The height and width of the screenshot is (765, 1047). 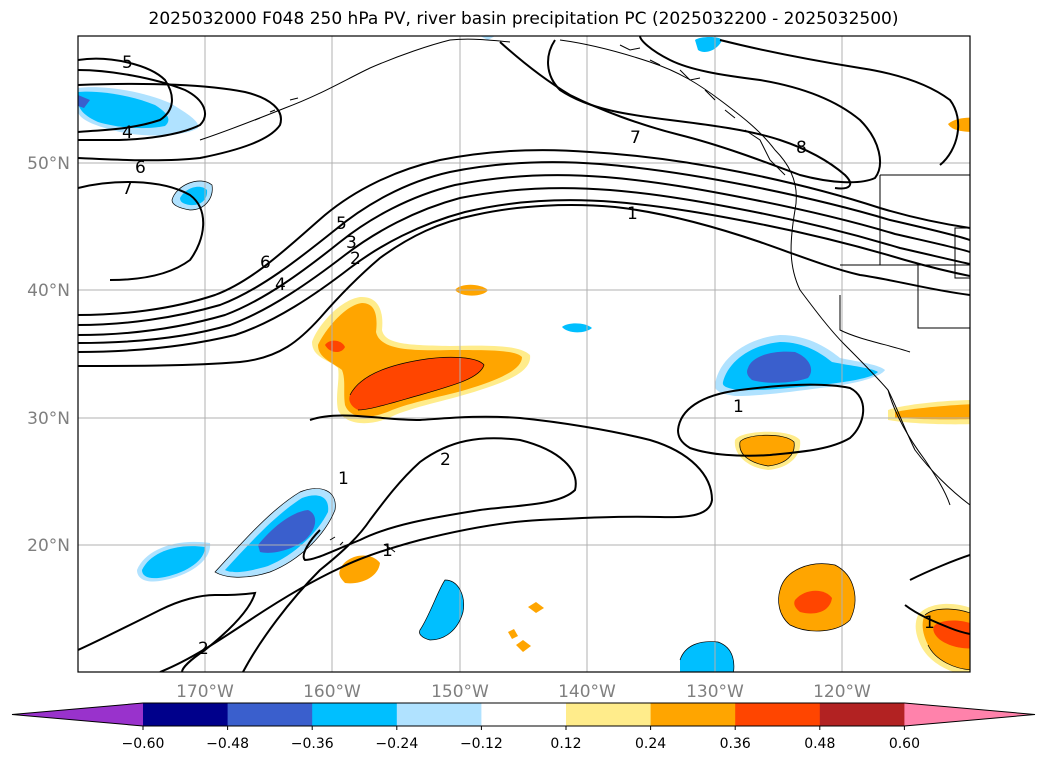 What do you see at coordinates (937, 594) in the screenshot?
I see `pv-contour-1-se` at bounding box center [937, 594].